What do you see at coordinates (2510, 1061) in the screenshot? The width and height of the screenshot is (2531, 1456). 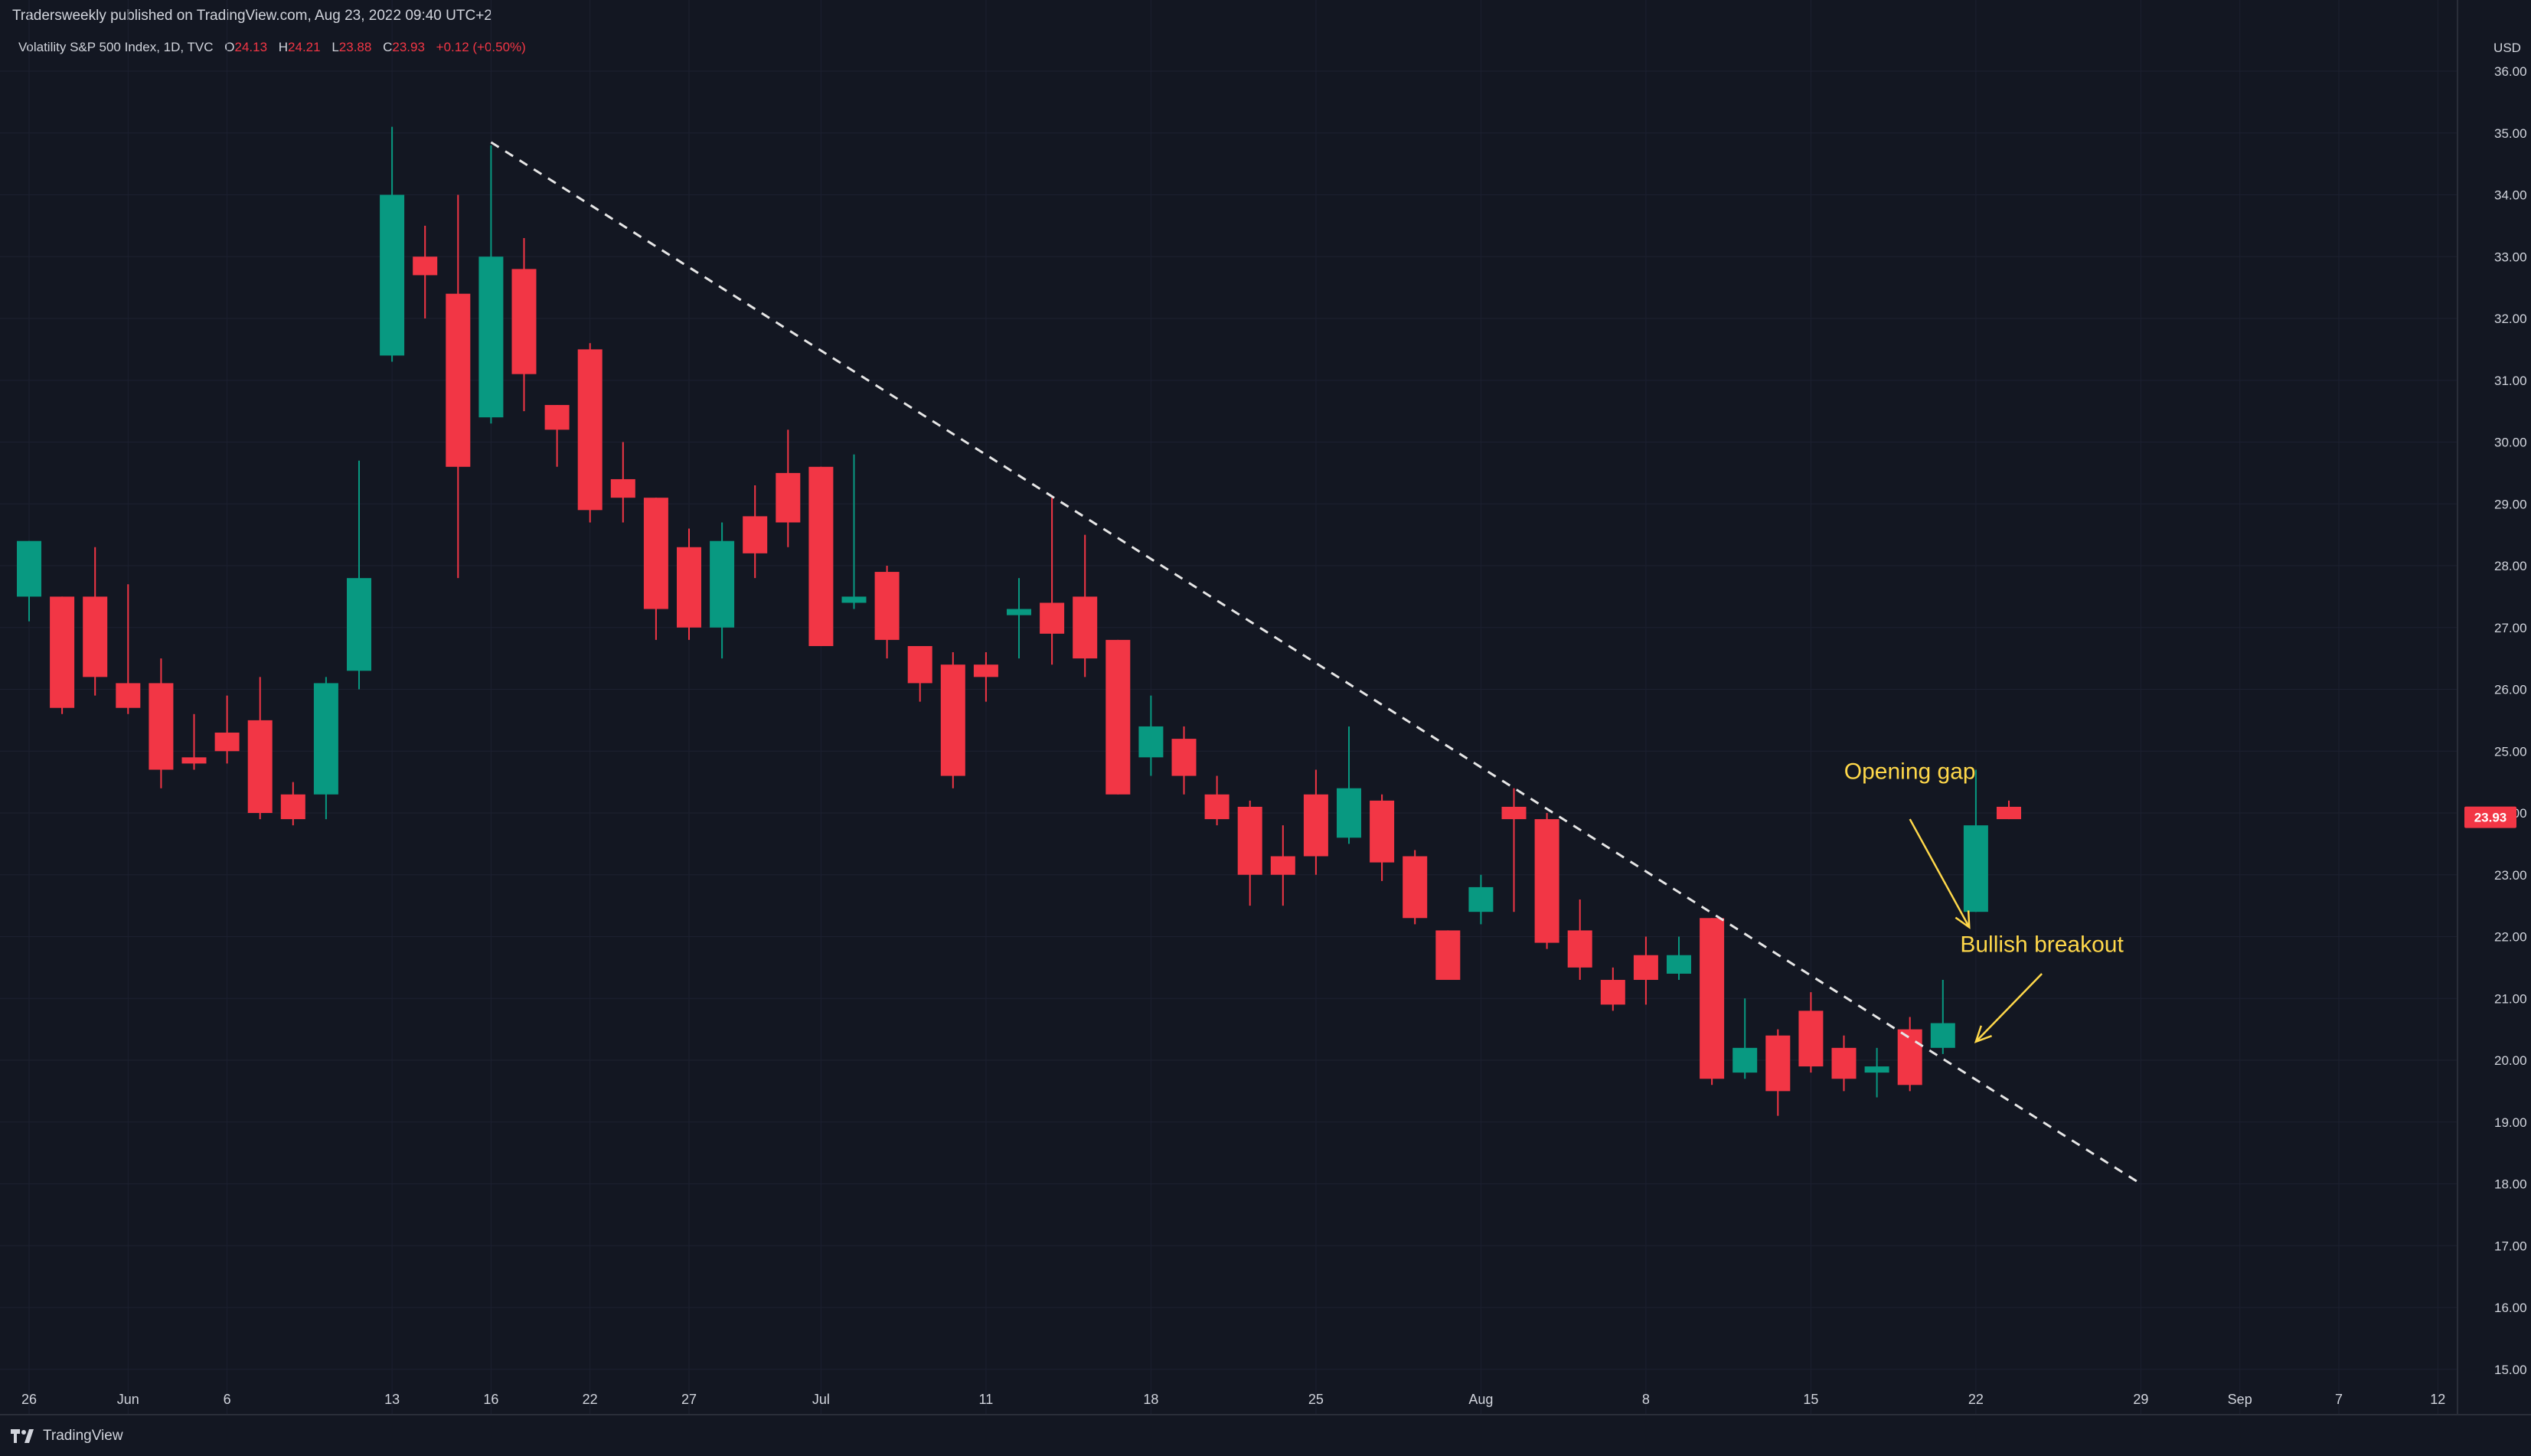 I see `price-tick-label: 20.00` at bounding box center [2510, 1061].